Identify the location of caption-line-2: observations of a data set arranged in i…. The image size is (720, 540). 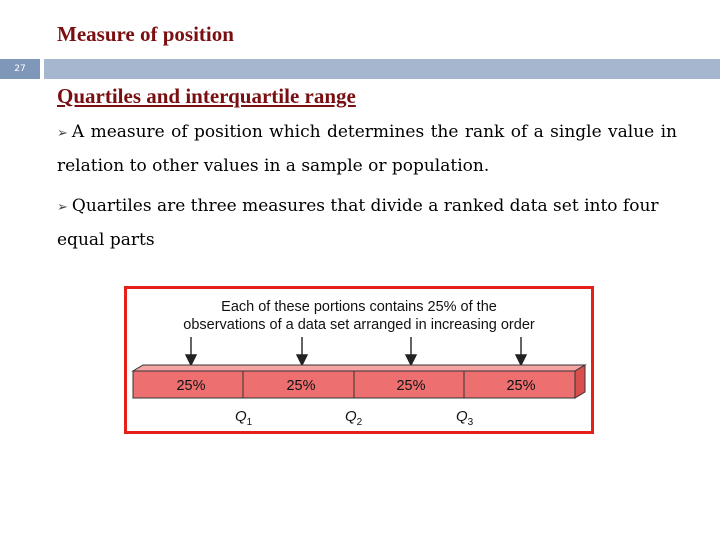
(359, 325).